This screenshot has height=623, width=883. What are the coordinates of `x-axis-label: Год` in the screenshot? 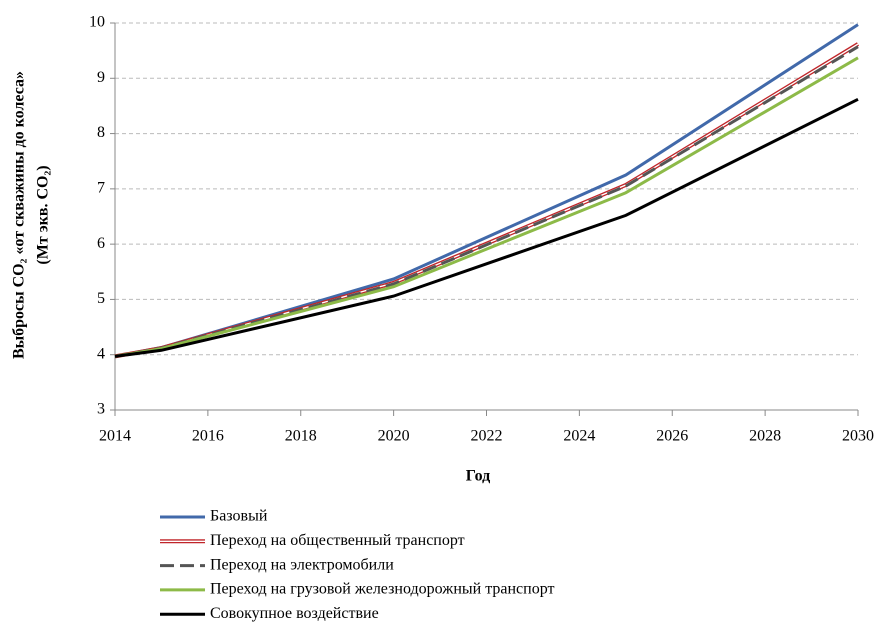 It's located at (478, 476).